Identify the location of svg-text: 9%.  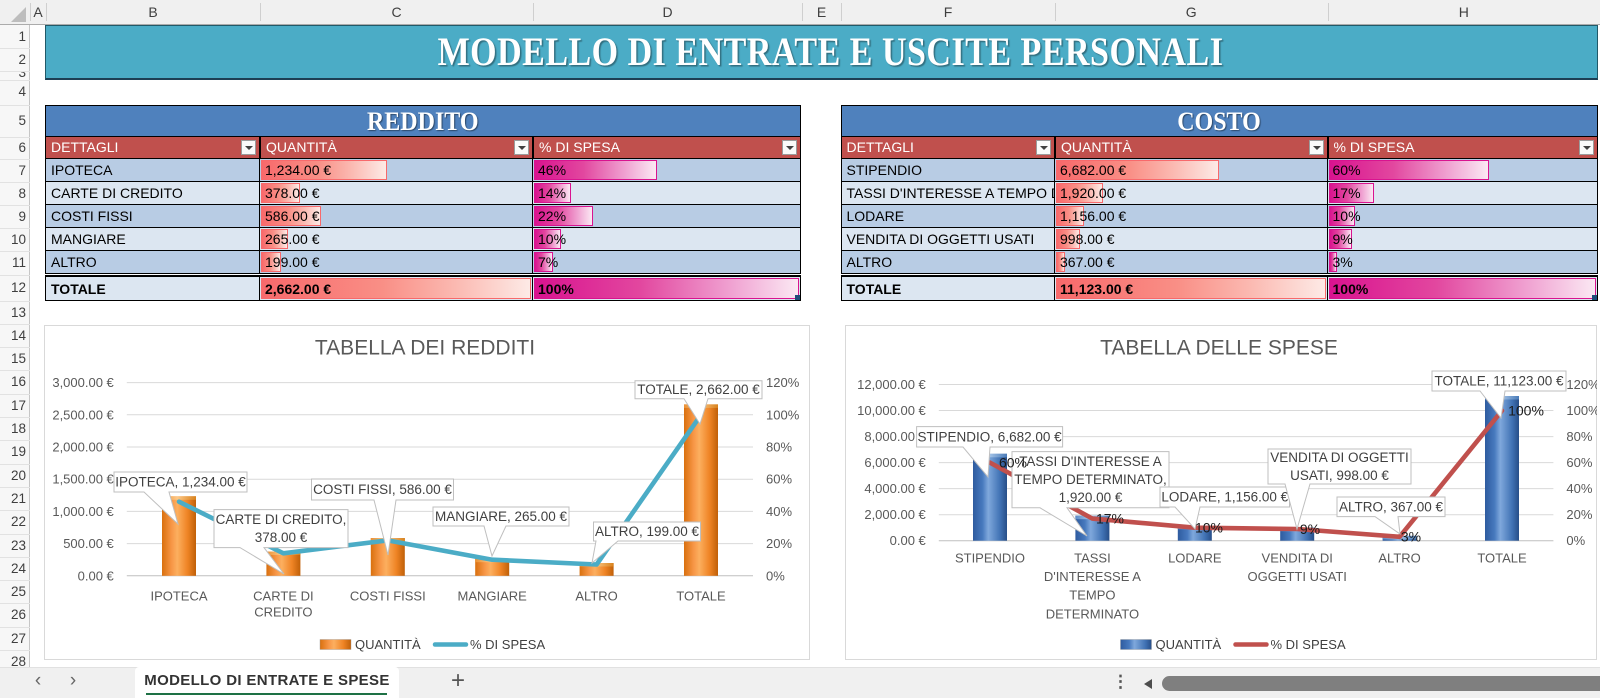
(1310, 529).